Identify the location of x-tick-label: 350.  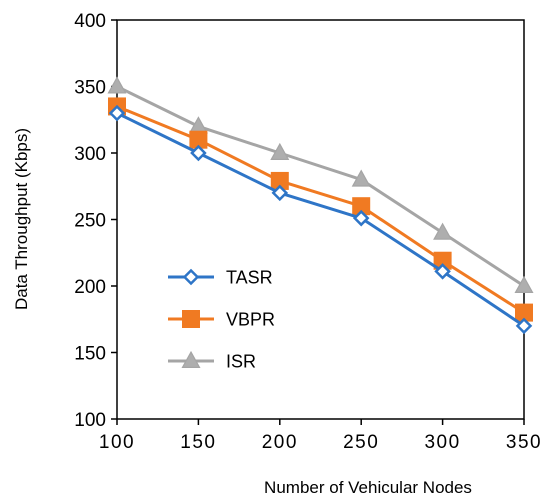
(524, 442).